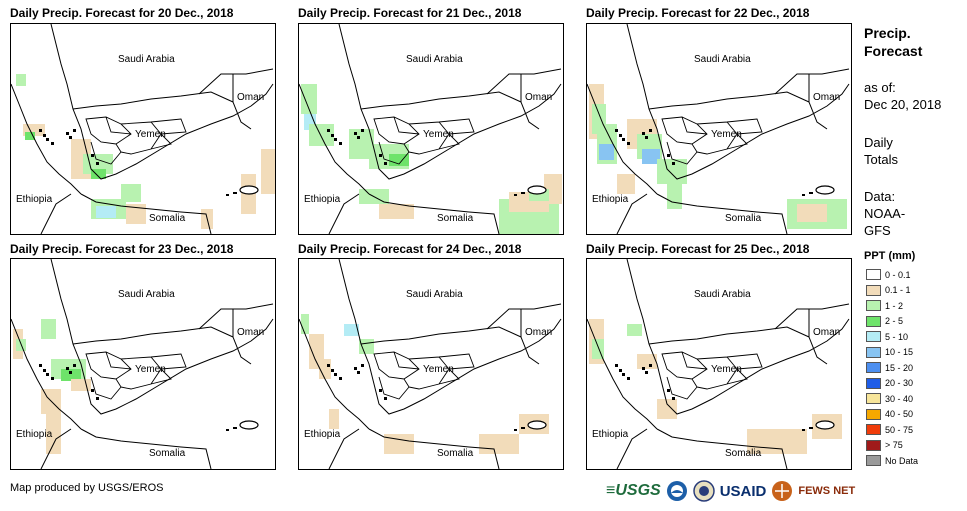 This screenshot has width=967, height=511. What do you see at coordinates (880, 196) in the screenshot?
I see `data-label: Data:` at bounding box center [880, 196].